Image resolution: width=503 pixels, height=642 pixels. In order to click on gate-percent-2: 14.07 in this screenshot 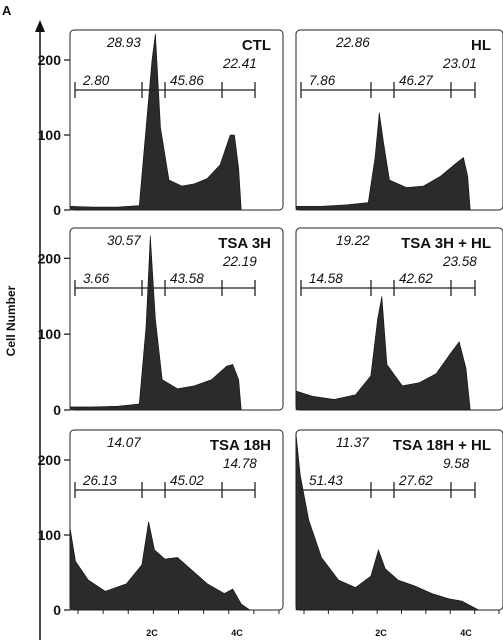, I will do `click(124, 442)`.